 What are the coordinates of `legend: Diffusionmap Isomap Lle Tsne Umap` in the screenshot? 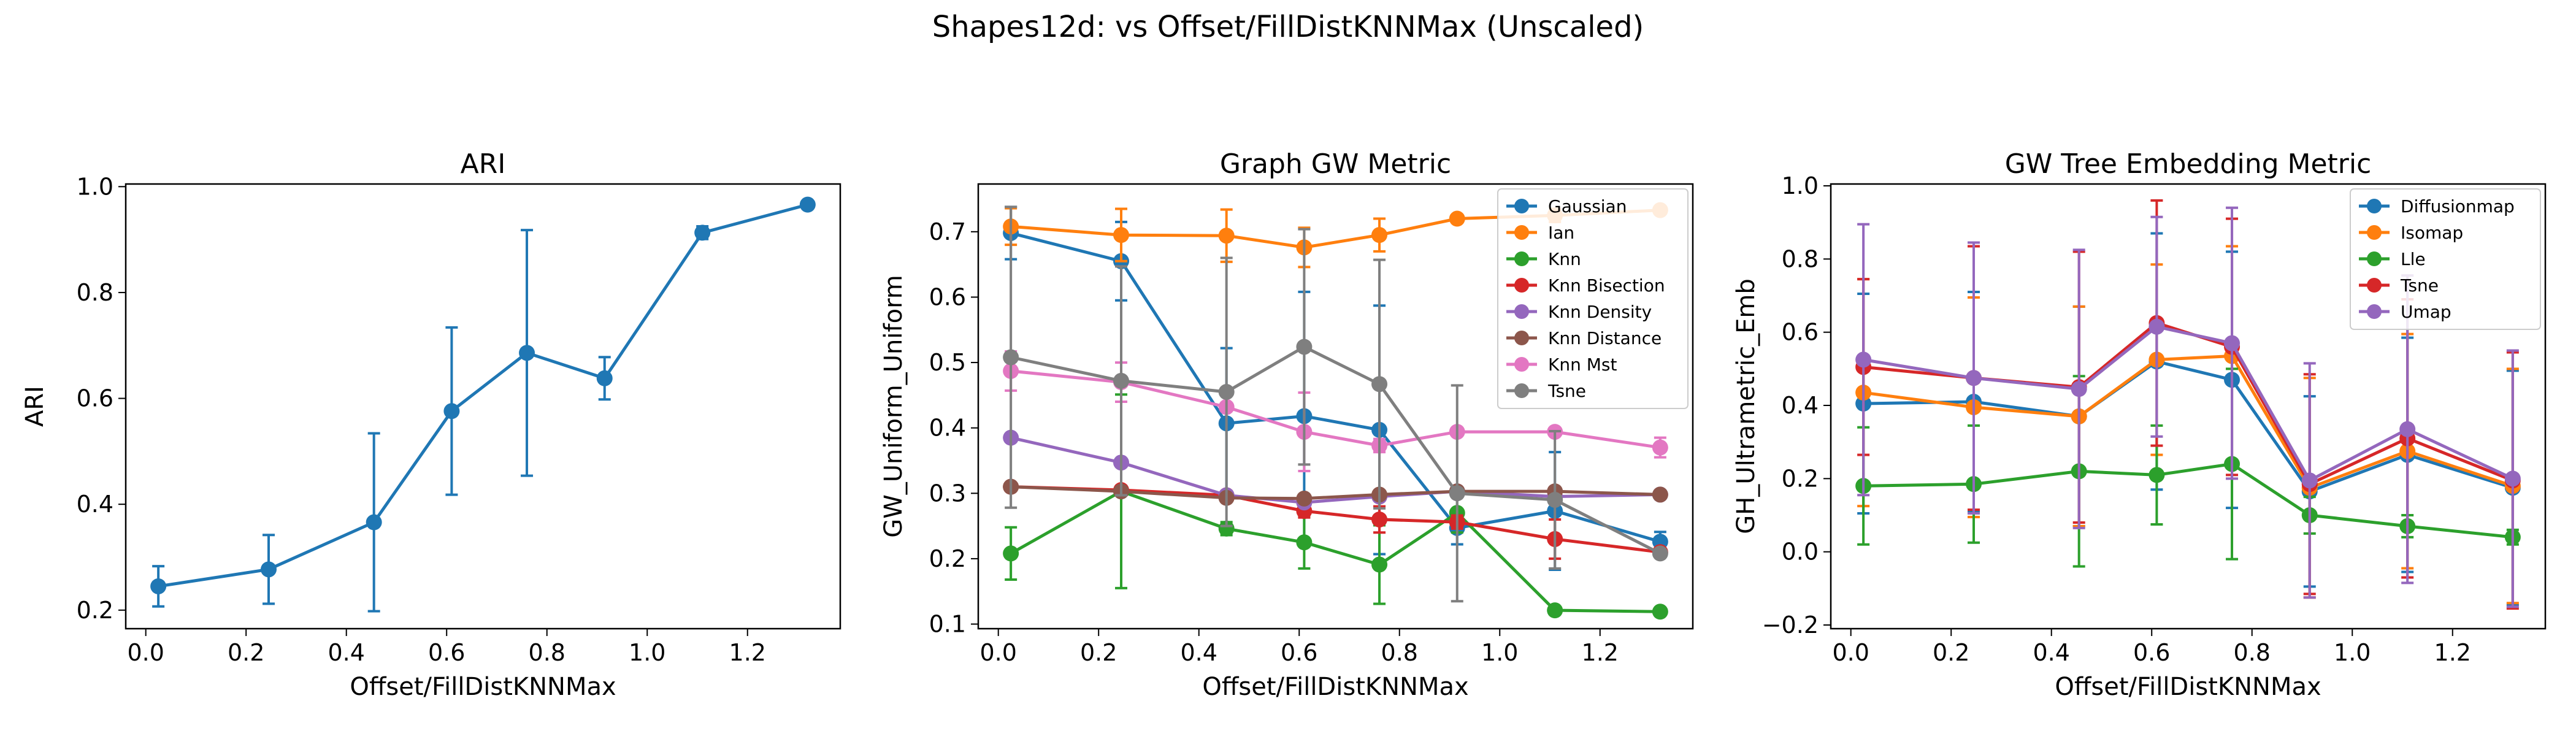 It's located at (2445, 259).